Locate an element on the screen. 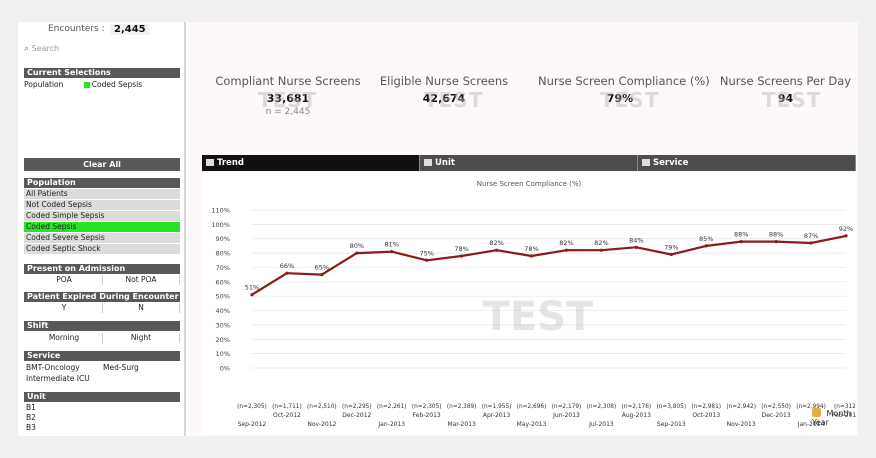  tab-bar: Trend Unit Service is located at coordinates (529, 163).